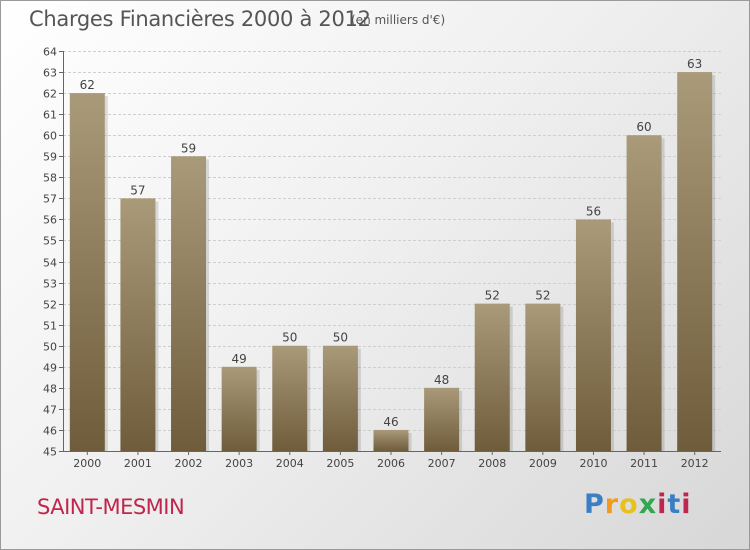 This screenshot has width=750, height=550. I want to click on value-label: 46, so click(390, 422).